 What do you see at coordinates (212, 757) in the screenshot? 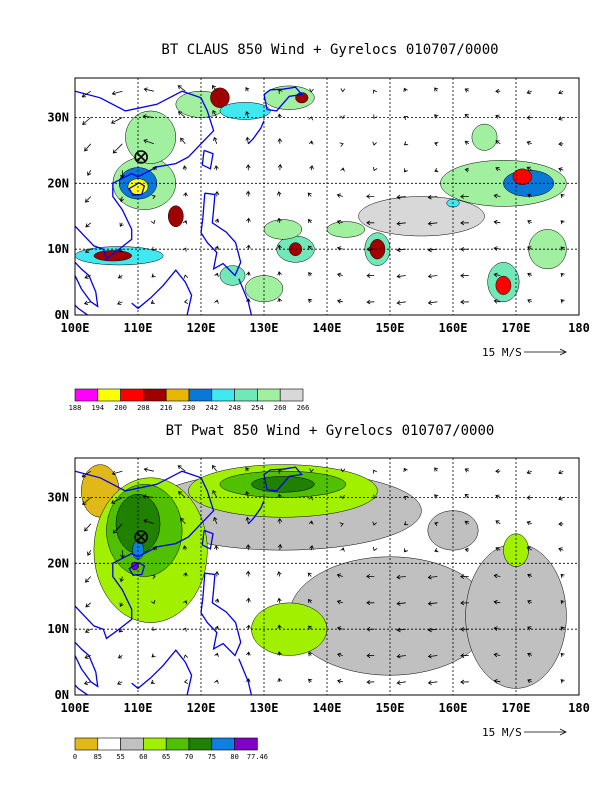
I see `colorbar-label: 75` at bounding box center [212, 757].